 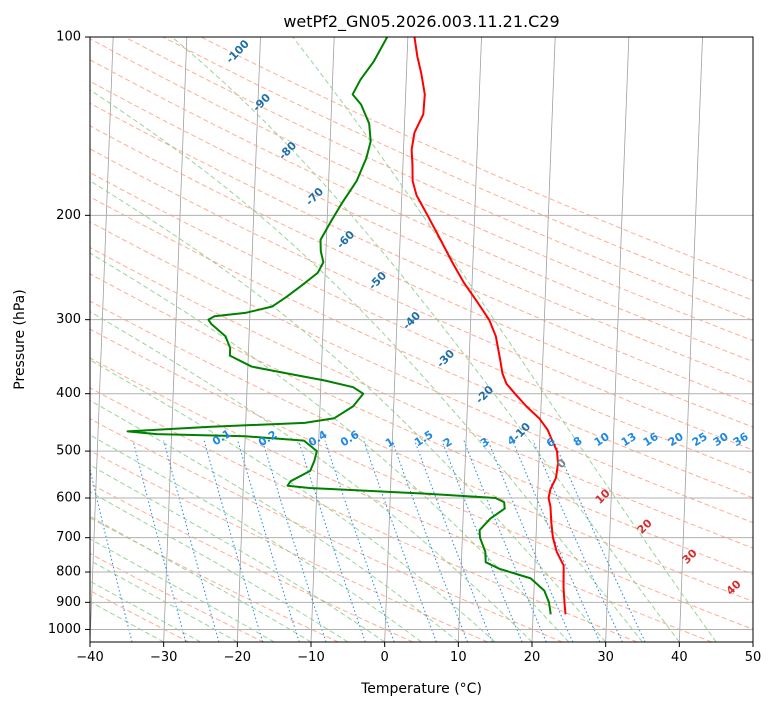 I want to click on isotherm-label: 40, so click(x=734, y=587).